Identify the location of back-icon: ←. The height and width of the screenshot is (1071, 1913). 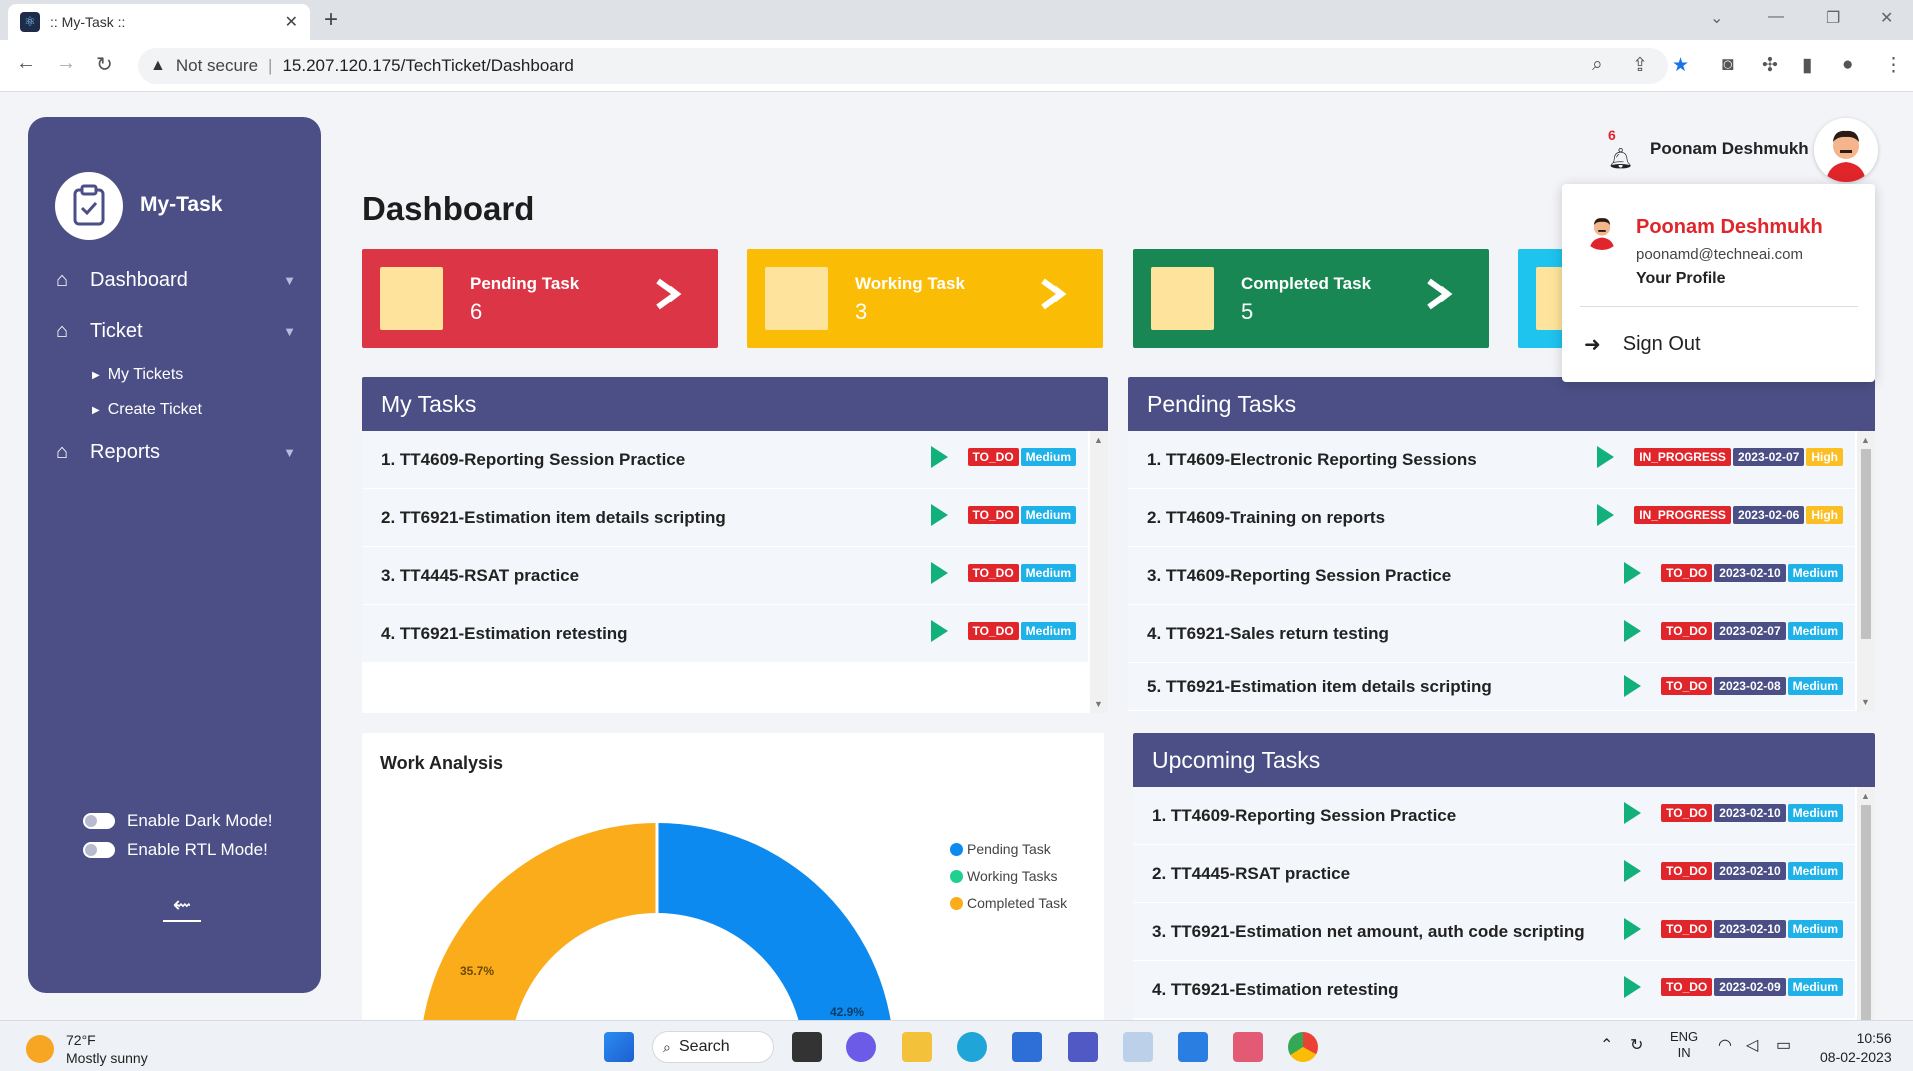
(26, 63).